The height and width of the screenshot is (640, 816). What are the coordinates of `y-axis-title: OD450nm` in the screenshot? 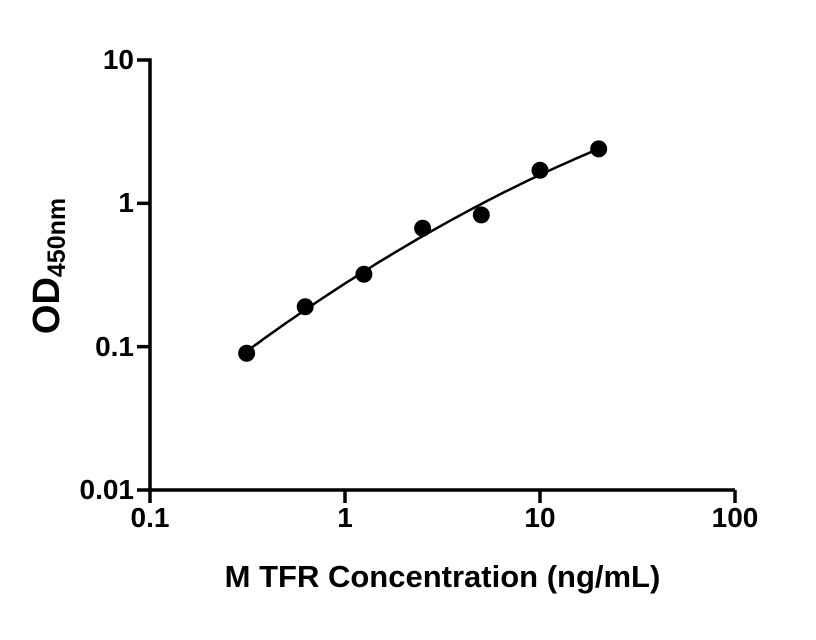 It's located at (52, 266).